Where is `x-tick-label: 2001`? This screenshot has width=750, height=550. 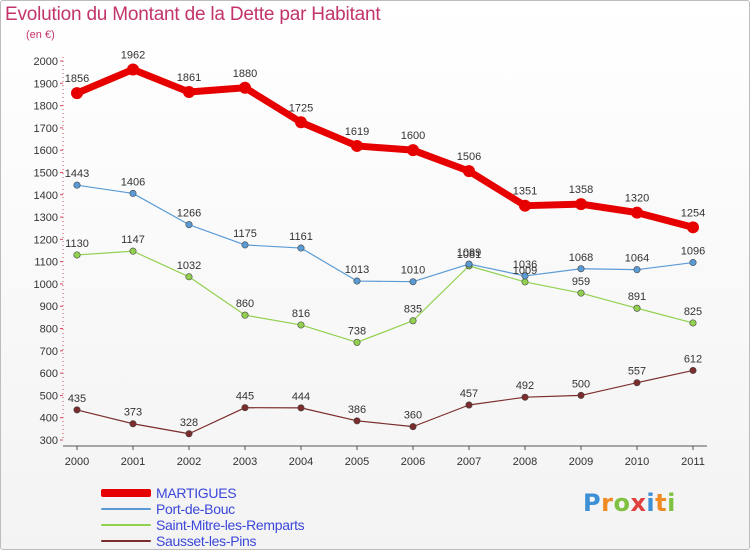 x-tick-label: 2001 is located at coordinates (133, 462).